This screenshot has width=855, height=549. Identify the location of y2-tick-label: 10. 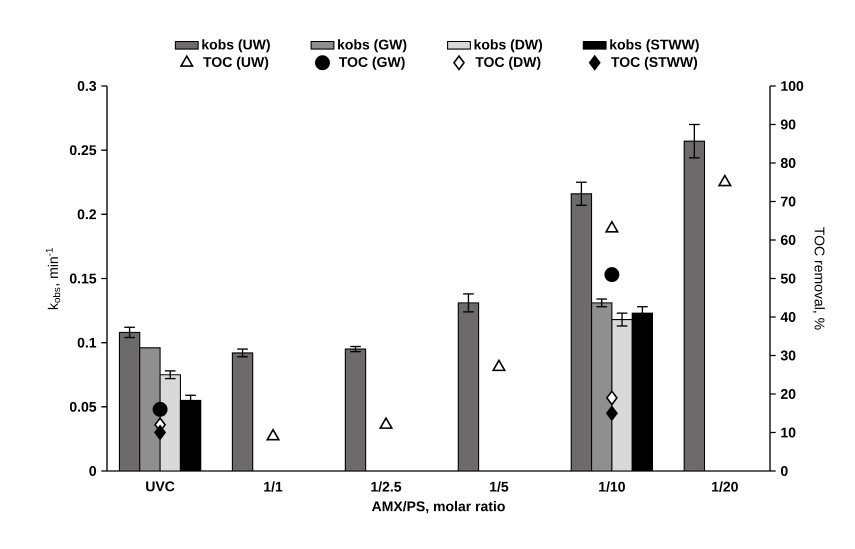
(788, 433).